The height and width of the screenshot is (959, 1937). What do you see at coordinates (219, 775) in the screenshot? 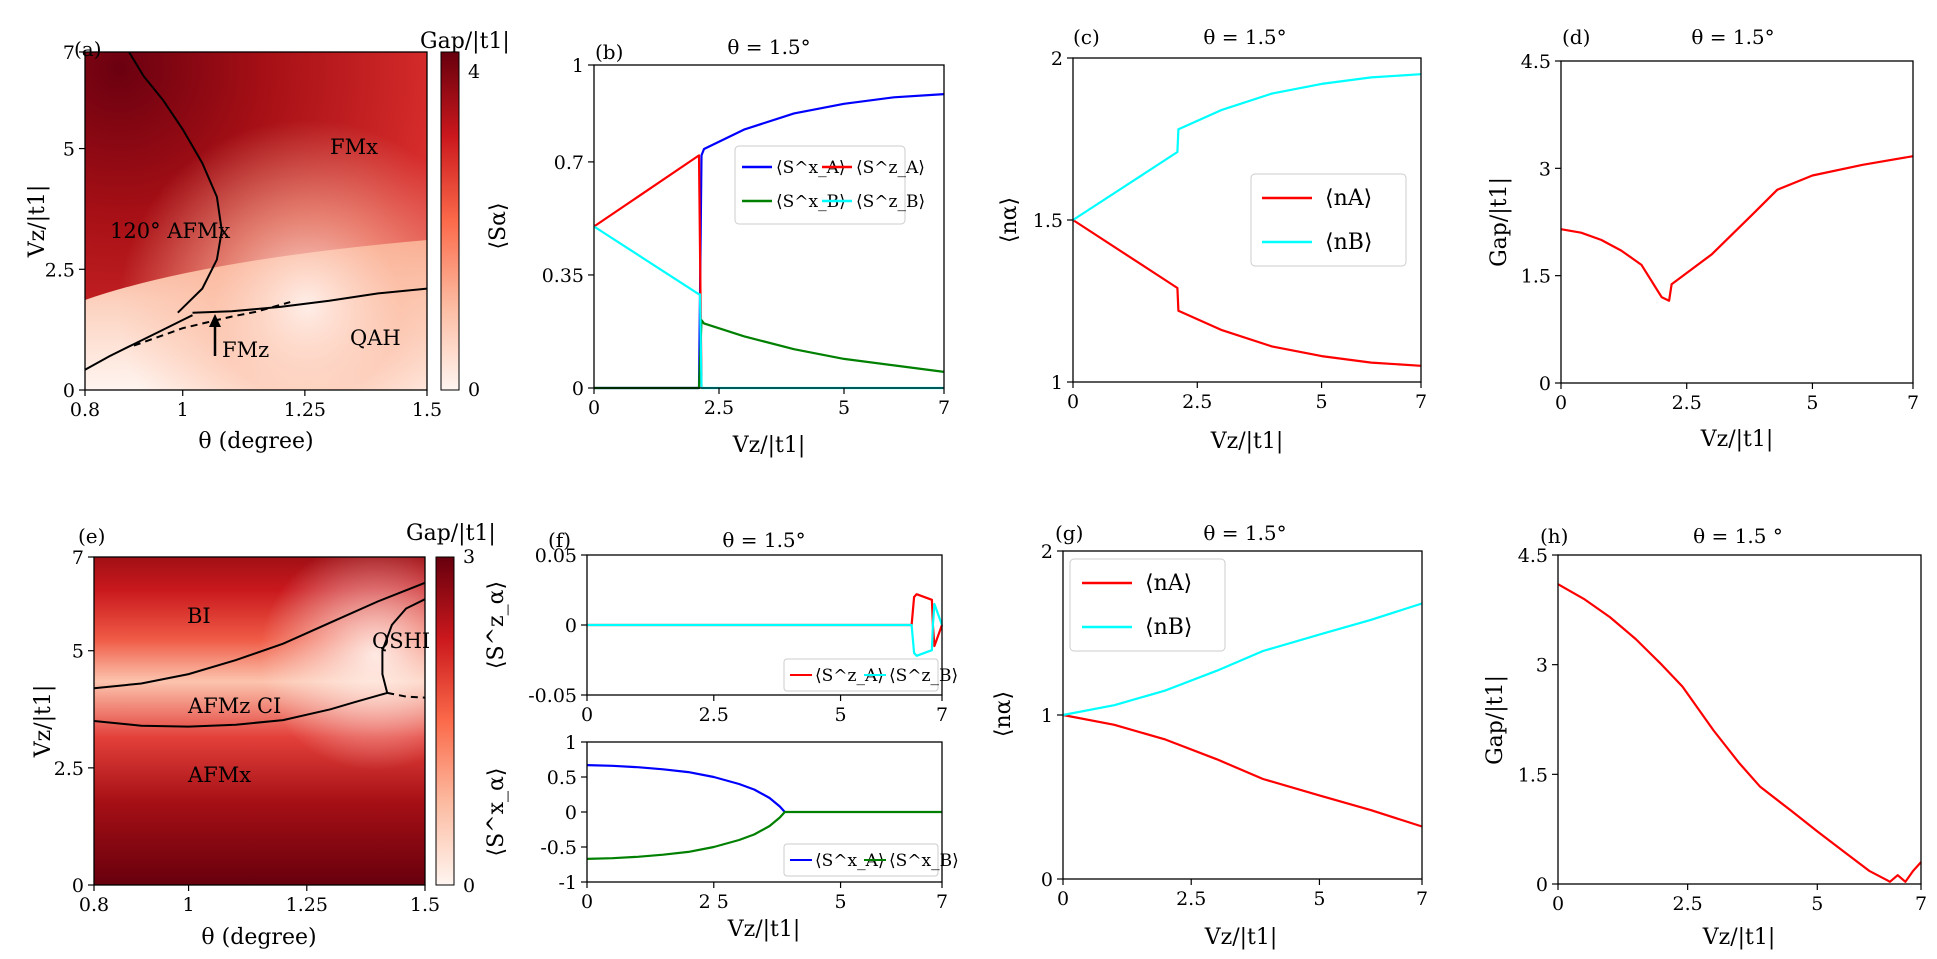
I see `region-label-afmx: AFMx` at bounding box center [219, 775].